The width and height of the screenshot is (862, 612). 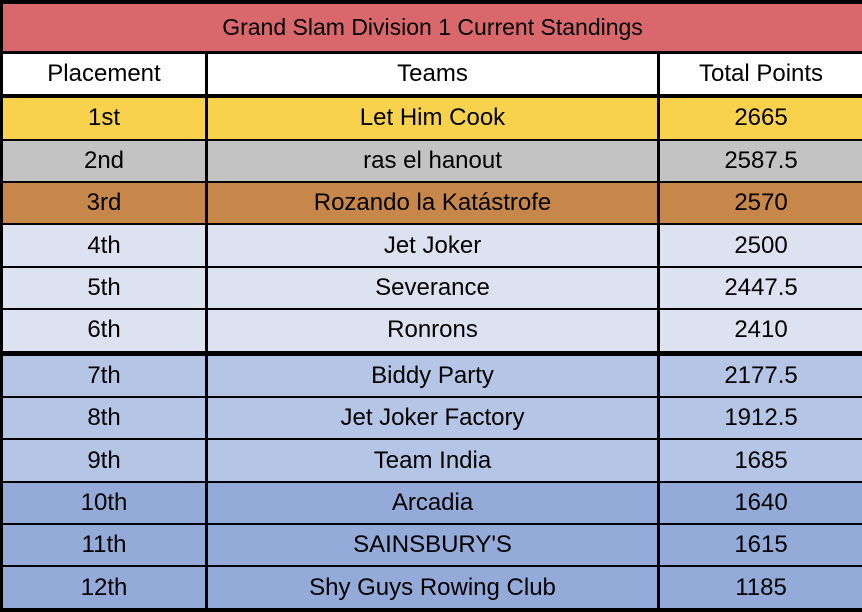 I want to click on table-row: 7th Biddy Party 2177.5, so click(x=431, y=374).